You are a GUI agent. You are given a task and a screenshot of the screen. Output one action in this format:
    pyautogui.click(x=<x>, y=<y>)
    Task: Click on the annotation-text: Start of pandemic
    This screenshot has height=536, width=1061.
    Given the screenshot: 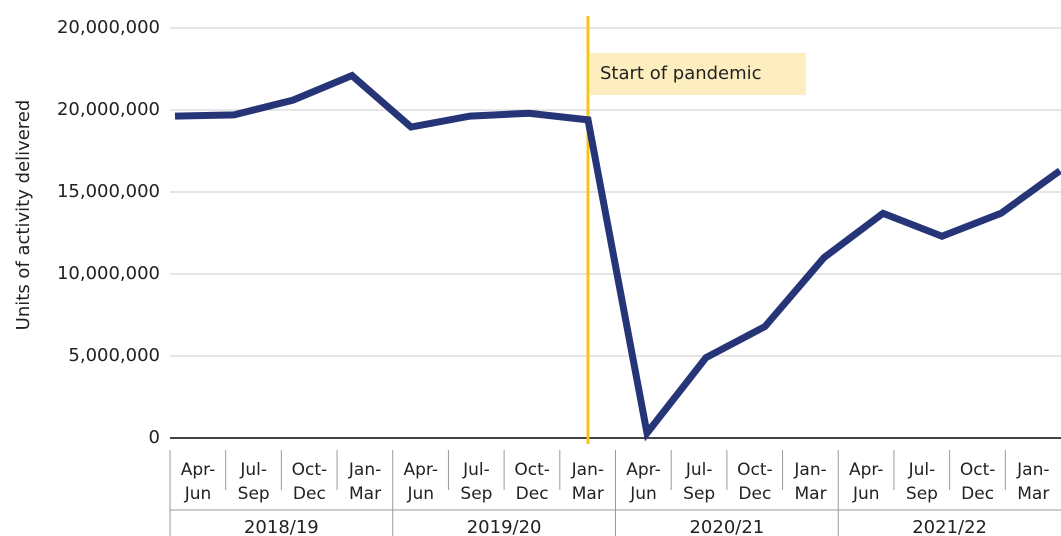 What is the action you would take?
    pyautogui.click(x=681, y=73)
    